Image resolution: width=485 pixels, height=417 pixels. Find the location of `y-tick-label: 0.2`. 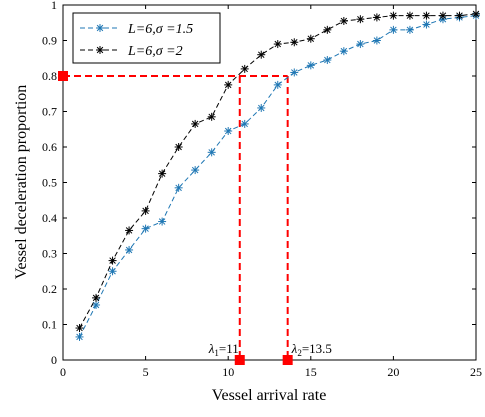

y-tick-label: 0.2 is located at coordinates (49, 289).